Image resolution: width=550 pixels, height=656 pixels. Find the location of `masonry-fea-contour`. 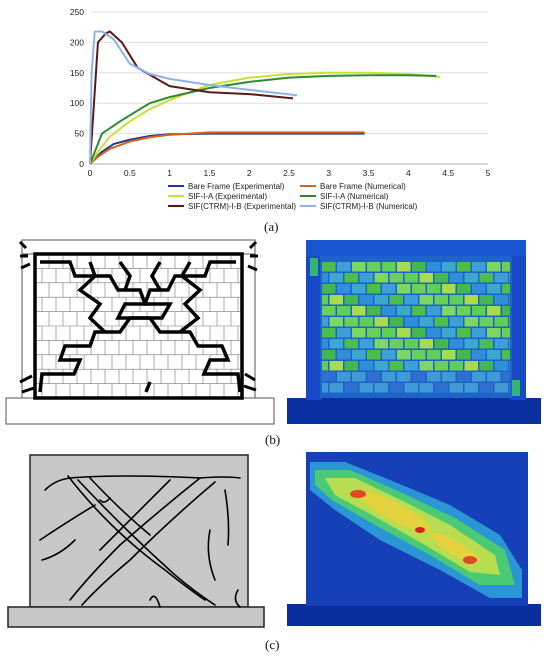

masonry-fea-contour is located at coordinates (414, 332).